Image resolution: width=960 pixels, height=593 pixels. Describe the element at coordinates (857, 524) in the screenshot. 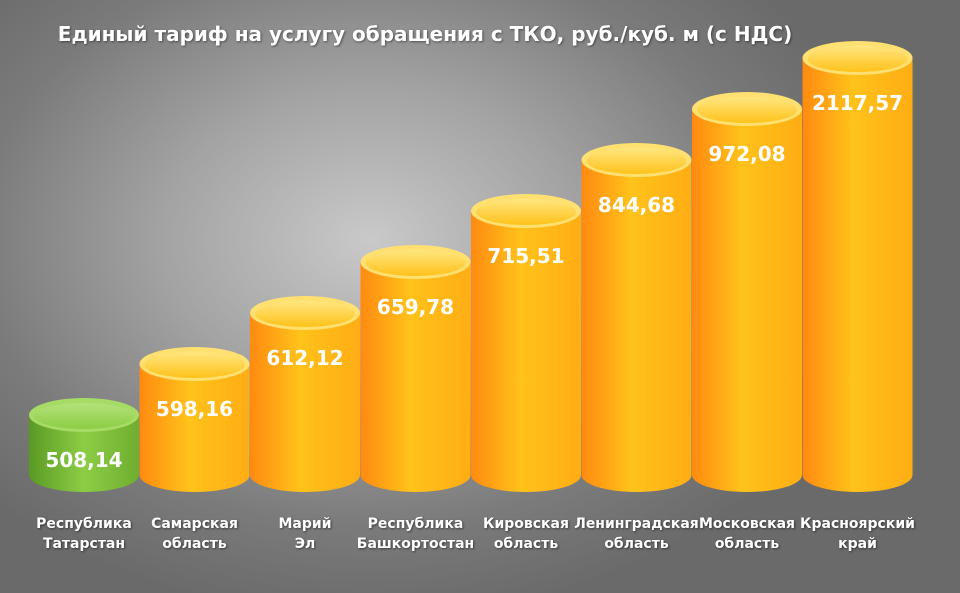

I see `category-label-line: Красноярский` at that location.